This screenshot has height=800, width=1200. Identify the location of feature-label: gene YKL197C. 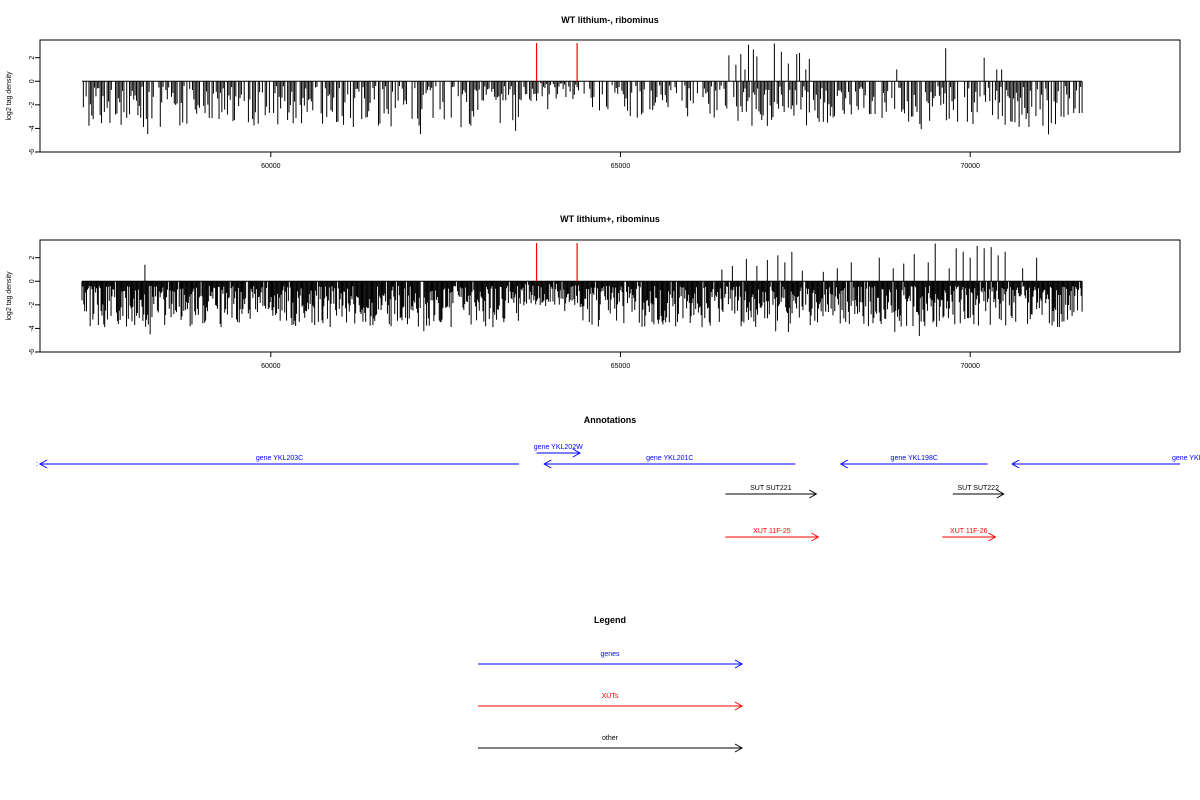
(1186, 458).